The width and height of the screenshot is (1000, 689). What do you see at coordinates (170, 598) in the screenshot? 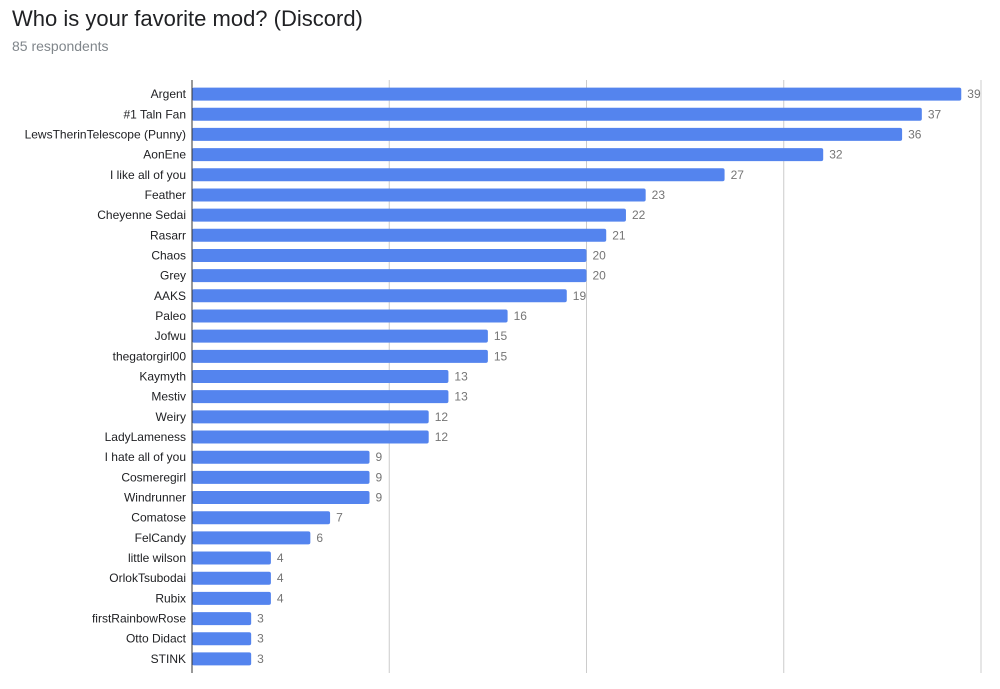
I see `category-label: Rubix` at bounding box center [170, 598].